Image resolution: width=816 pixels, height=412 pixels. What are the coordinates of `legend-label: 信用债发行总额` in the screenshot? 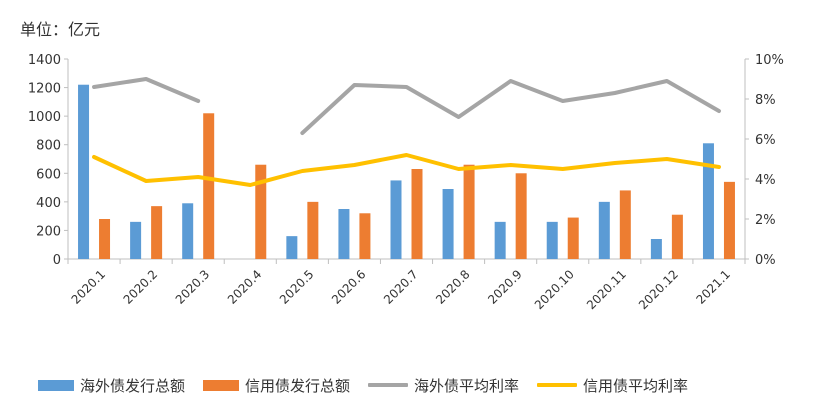 It's located at (298, 385).